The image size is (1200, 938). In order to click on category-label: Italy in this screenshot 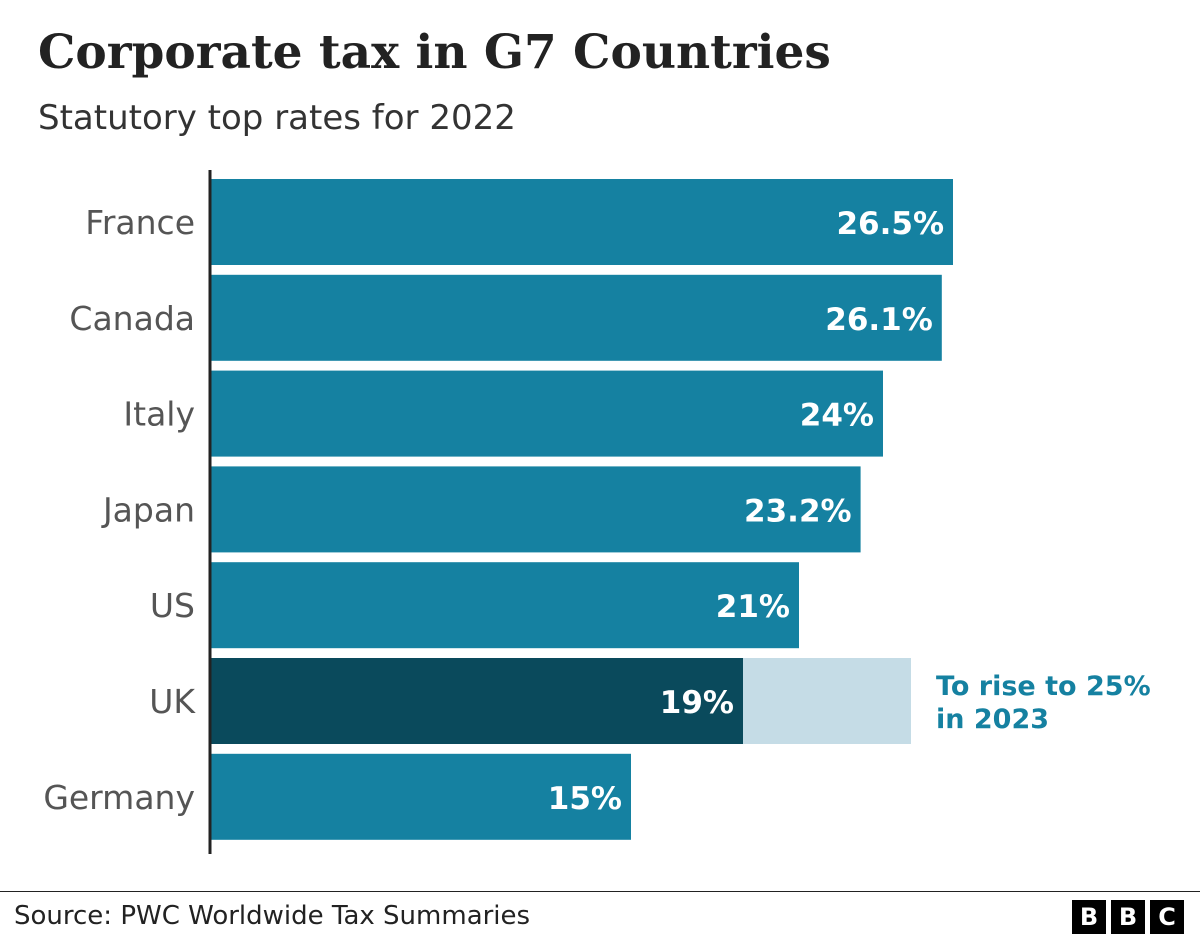, I will do `click(159, 414)`.